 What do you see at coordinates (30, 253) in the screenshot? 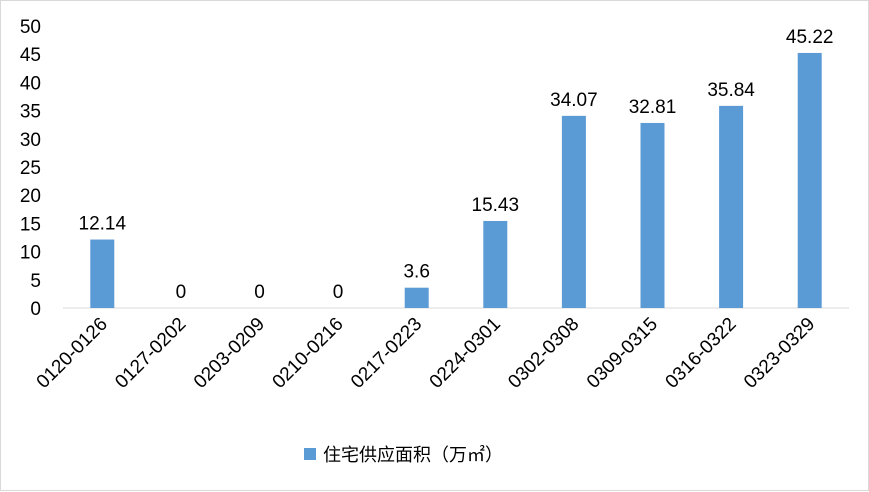
I see `y-tick-label: 10` at bounding box center [30, 253].